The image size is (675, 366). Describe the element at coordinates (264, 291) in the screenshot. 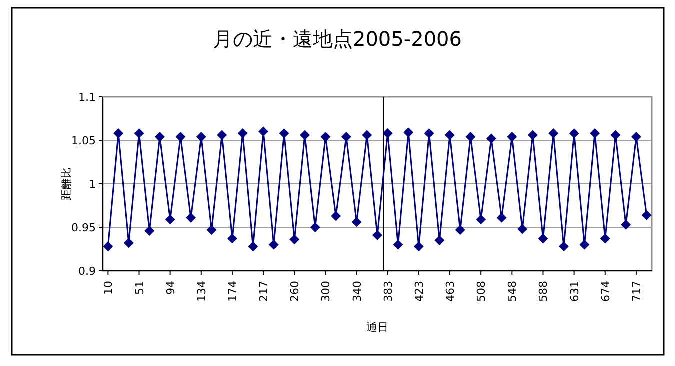

I see `x-tick-label: 217` at that location.